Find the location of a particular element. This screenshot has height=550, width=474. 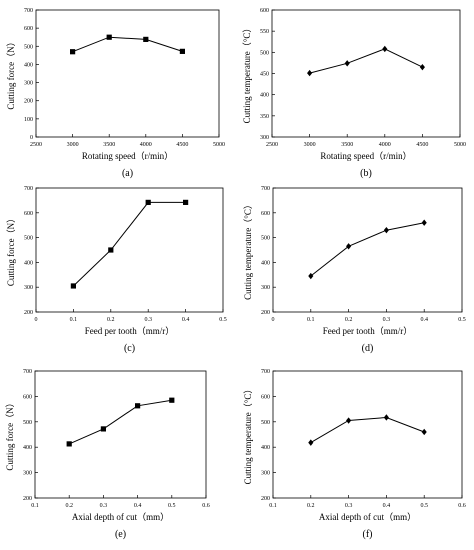

x-tick-label: 0.6 is located at coordinates (206, 506).